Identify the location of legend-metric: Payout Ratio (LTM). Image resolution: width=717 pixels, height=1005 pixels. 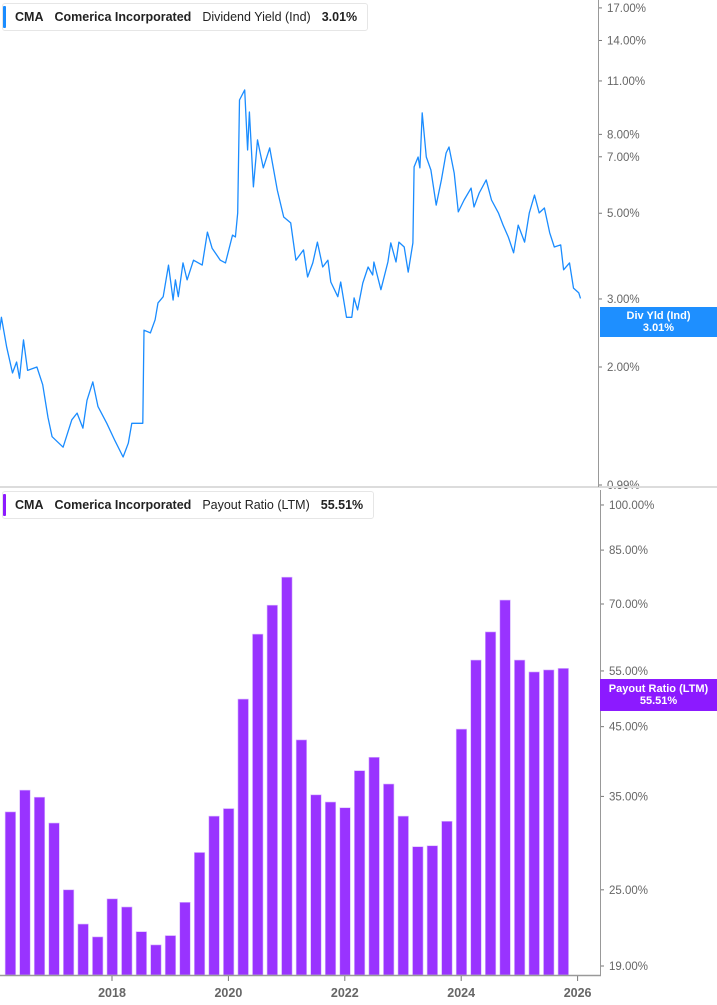
(256, 505).